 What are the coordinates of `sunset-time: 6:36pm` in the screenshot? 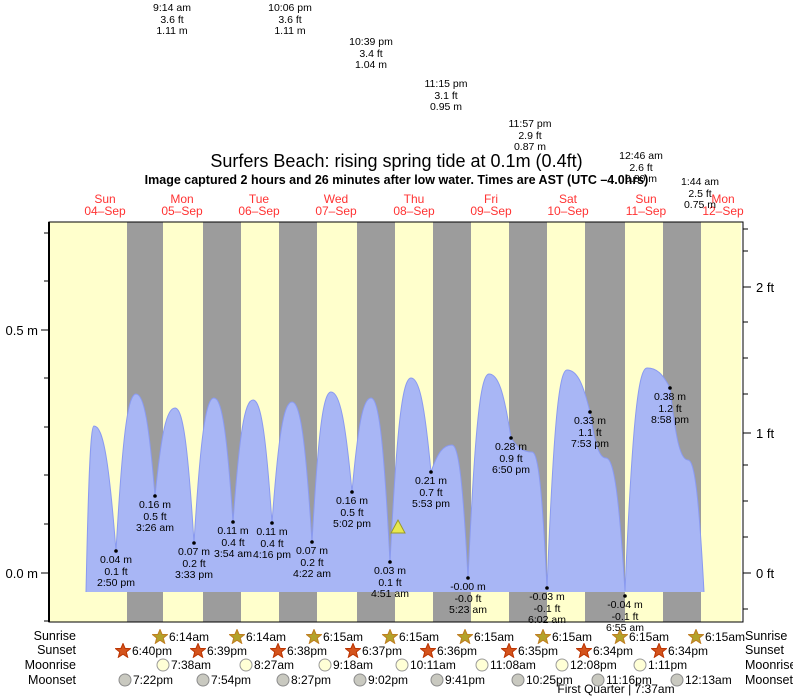 It's located at (457, 650).